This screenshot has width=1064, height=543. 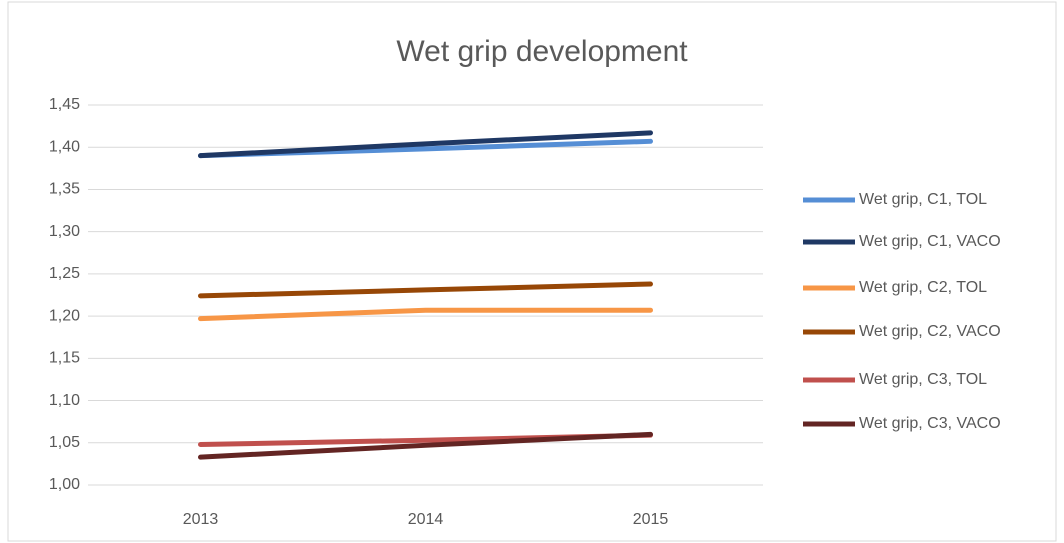 I want to click on y-tick-label: 1,35, so click(x=64, y=189).